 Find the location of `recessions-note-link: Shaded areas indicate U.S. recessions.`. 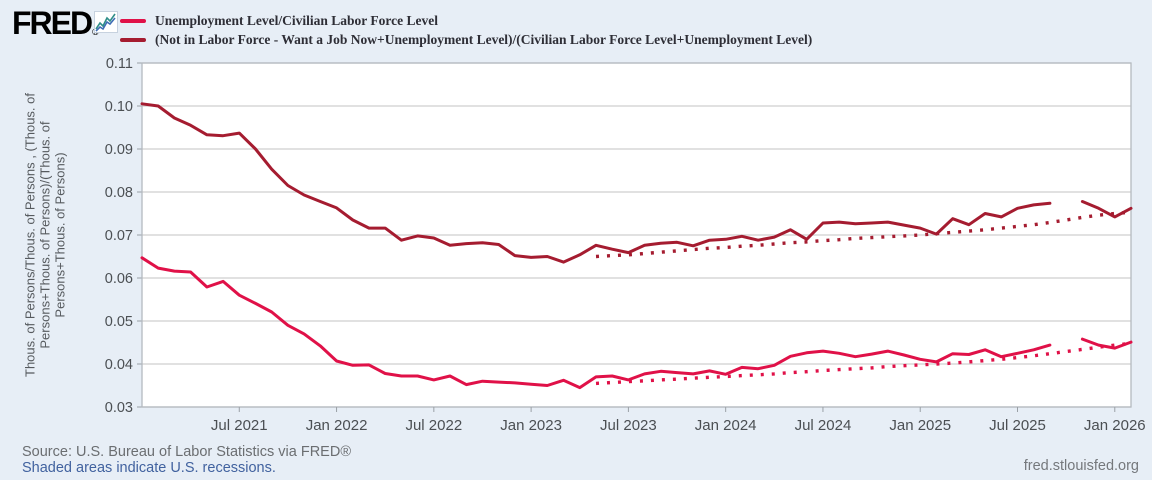

recessions-note-link: Shaded areas indicate U.S. recessions. is located at coordinates (149, 468).